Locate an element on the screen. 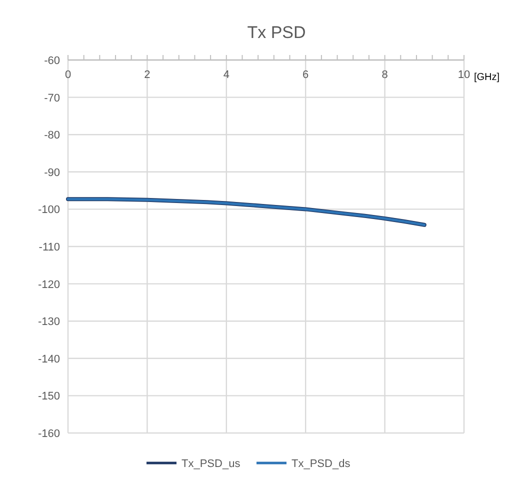 The width and height of the screenshot is (505, 478). y-tick-label: -140 is located at coordinates (49, 359).